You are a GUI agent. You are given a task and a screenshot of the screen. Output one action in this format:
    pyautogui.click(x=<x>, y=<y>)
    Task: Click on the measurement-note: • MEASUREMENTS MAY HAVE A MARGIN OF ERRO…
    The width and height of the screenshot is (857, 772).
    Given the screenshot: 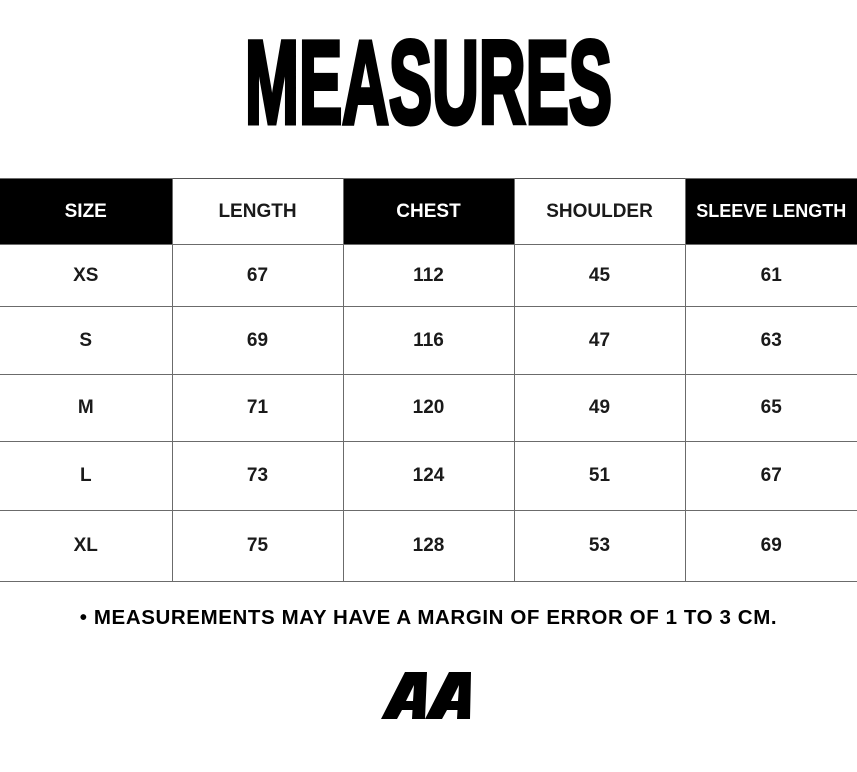 What is the action you would take?
    pyautogui.click(x=428, y=617)
    